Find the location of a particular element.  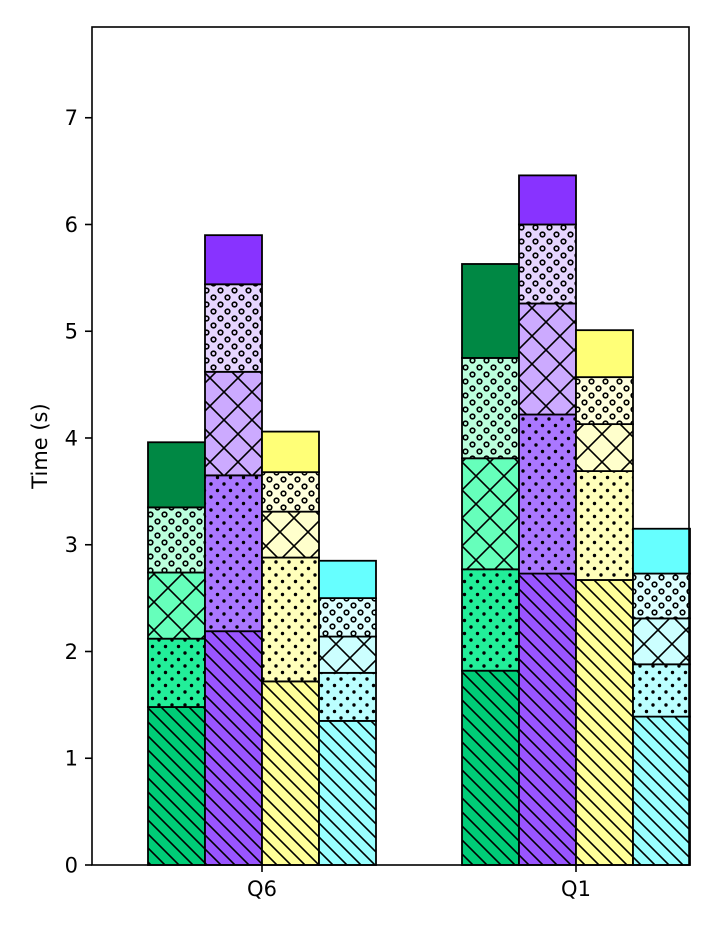

y-tick-label-2: 2 is located at coordinates (71, 652).